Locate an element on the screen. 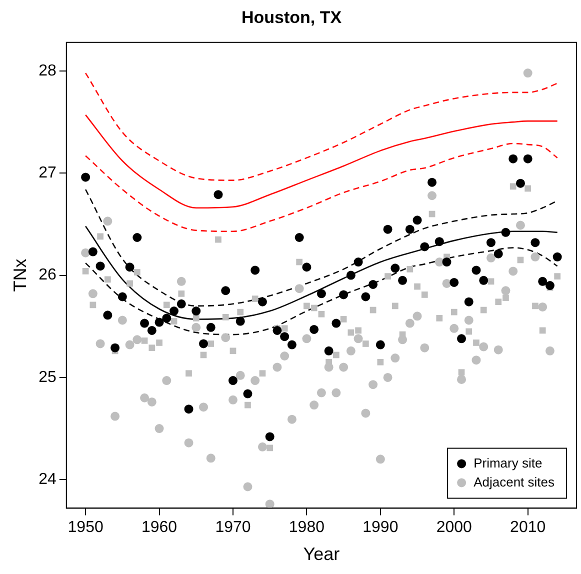  x-axis-title: Year is located at coordinates (321, 554).